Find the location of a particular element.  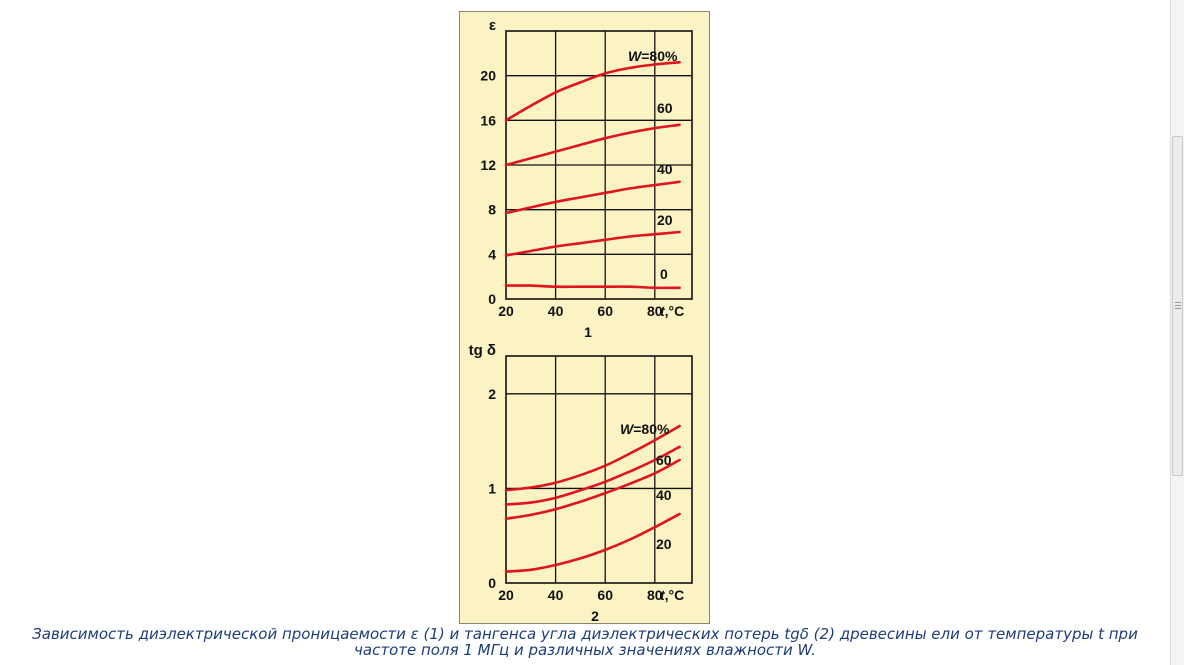

tan-series-label: 20 is located at coordinates (664, 544).